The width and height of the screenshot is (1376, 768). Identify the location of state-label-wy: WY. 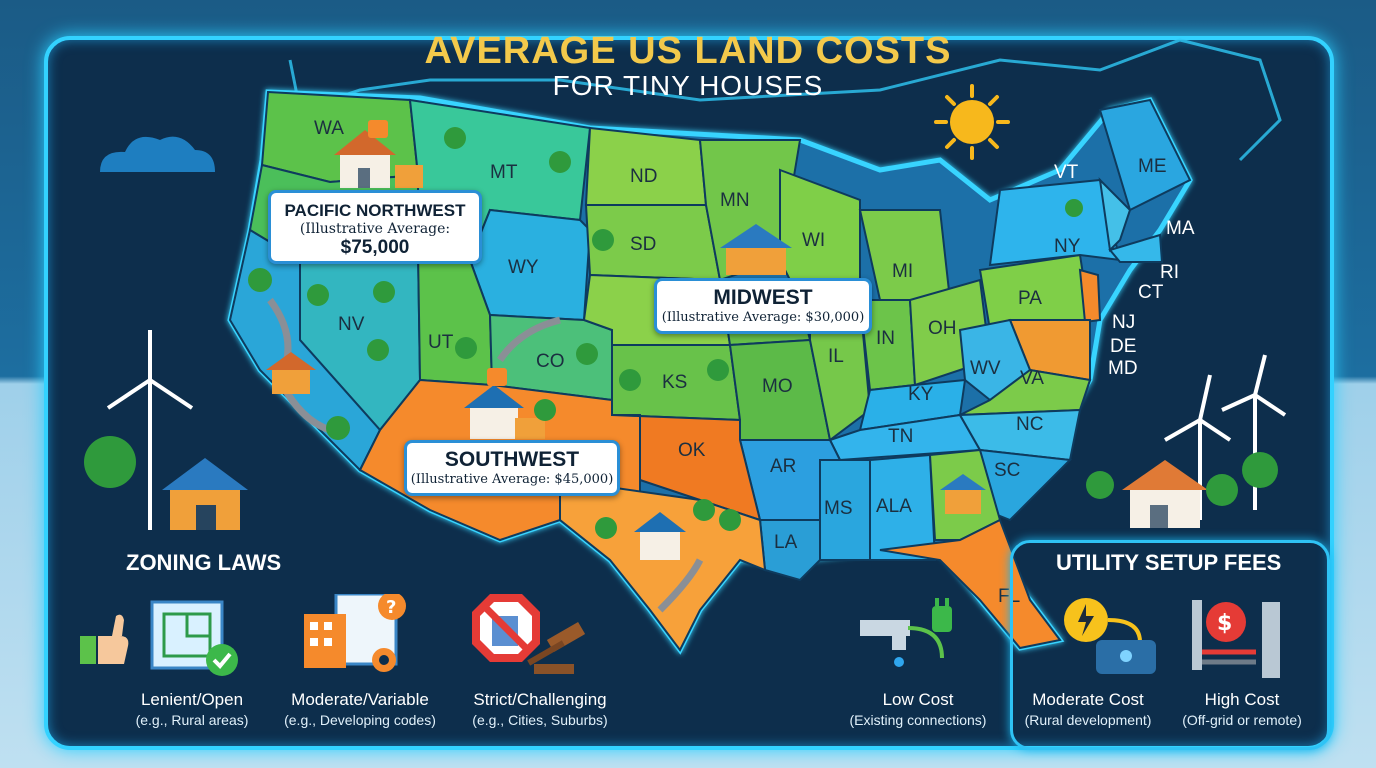
(523, 267).